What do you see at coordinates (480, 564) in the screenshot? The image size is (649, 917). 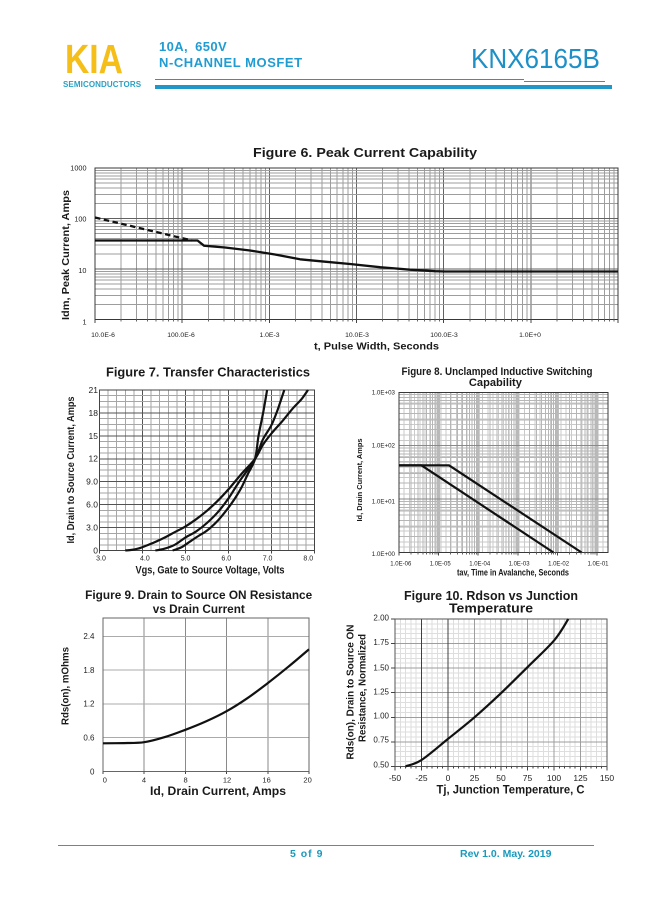 I see `svg-text: 1.0E-04` at bounding box center [480, 564].